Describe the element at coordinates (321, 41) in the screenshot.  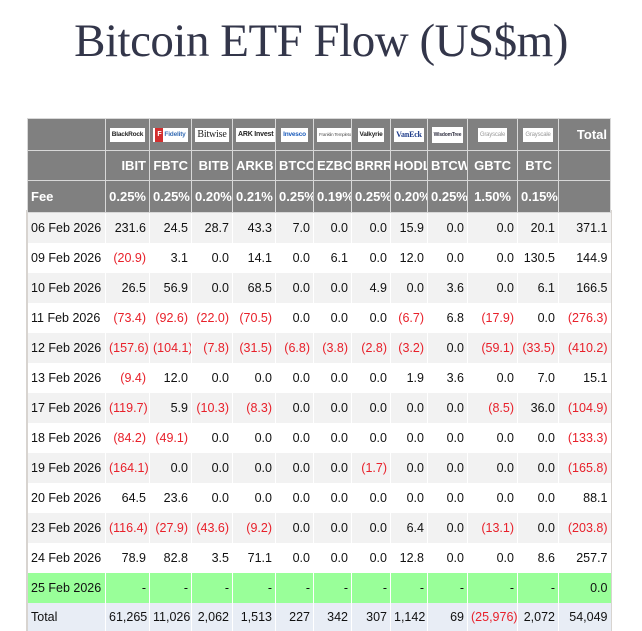
I see `page-title: Bitcoin ETF Flow (US$m)` at that location.